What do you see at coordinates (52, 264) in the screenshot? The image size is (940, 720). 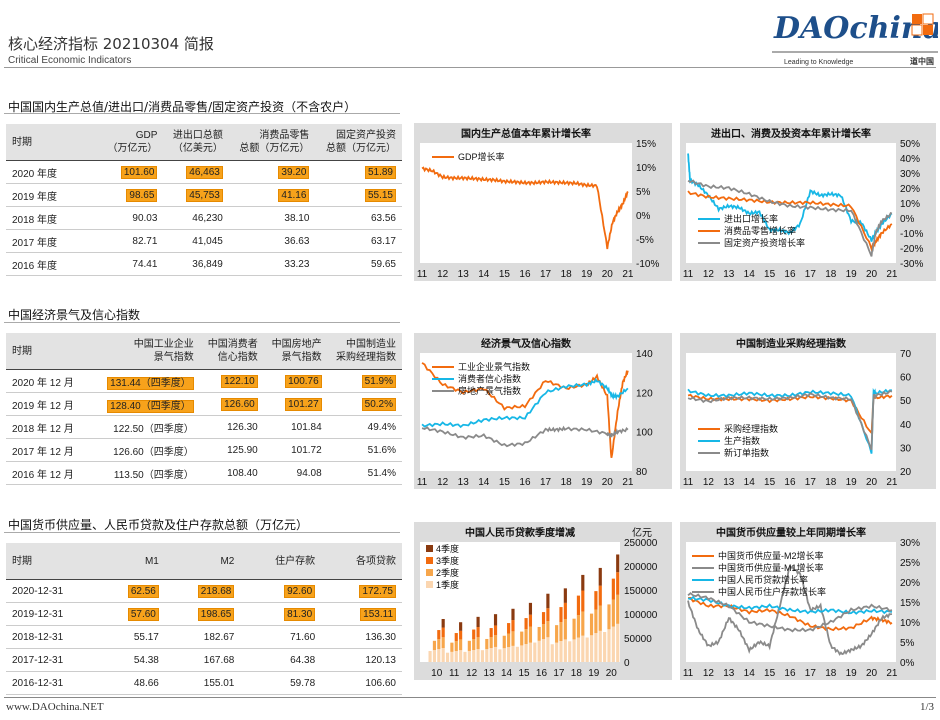 I see `table-cell: 2016 年度` at bounding box center [52, 264].